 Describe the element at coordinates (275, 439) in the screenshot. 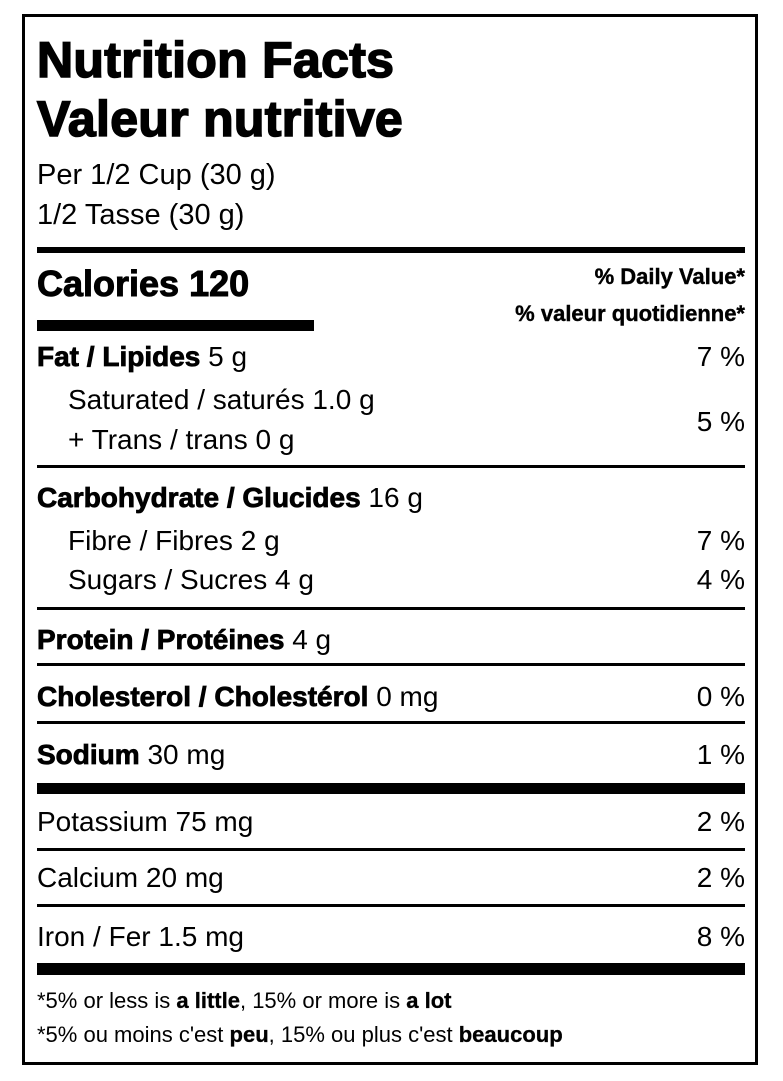

I see `nutrient-amount: 0 g` at that location.